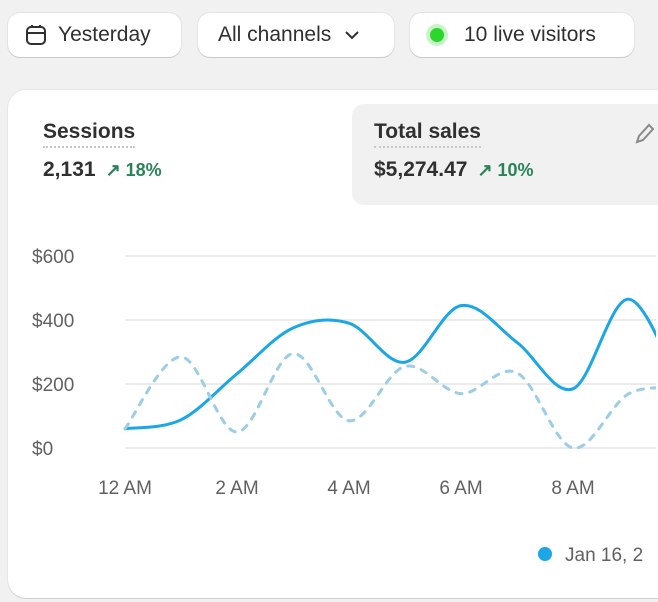 The image size is (658, 602). I want to click on metric-sessions: Sessions 2,131 ↗ 18%, so click(102, 151).